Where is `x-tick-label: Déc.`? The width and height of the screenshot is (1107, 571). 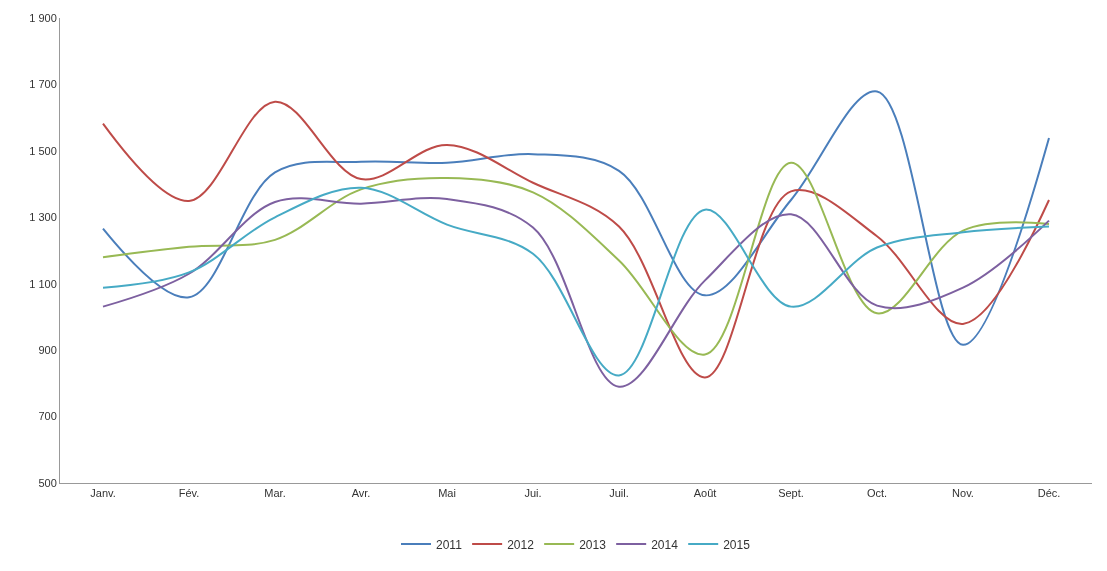 x-tick-label: Déc. is located at coordinates (1049, 493).